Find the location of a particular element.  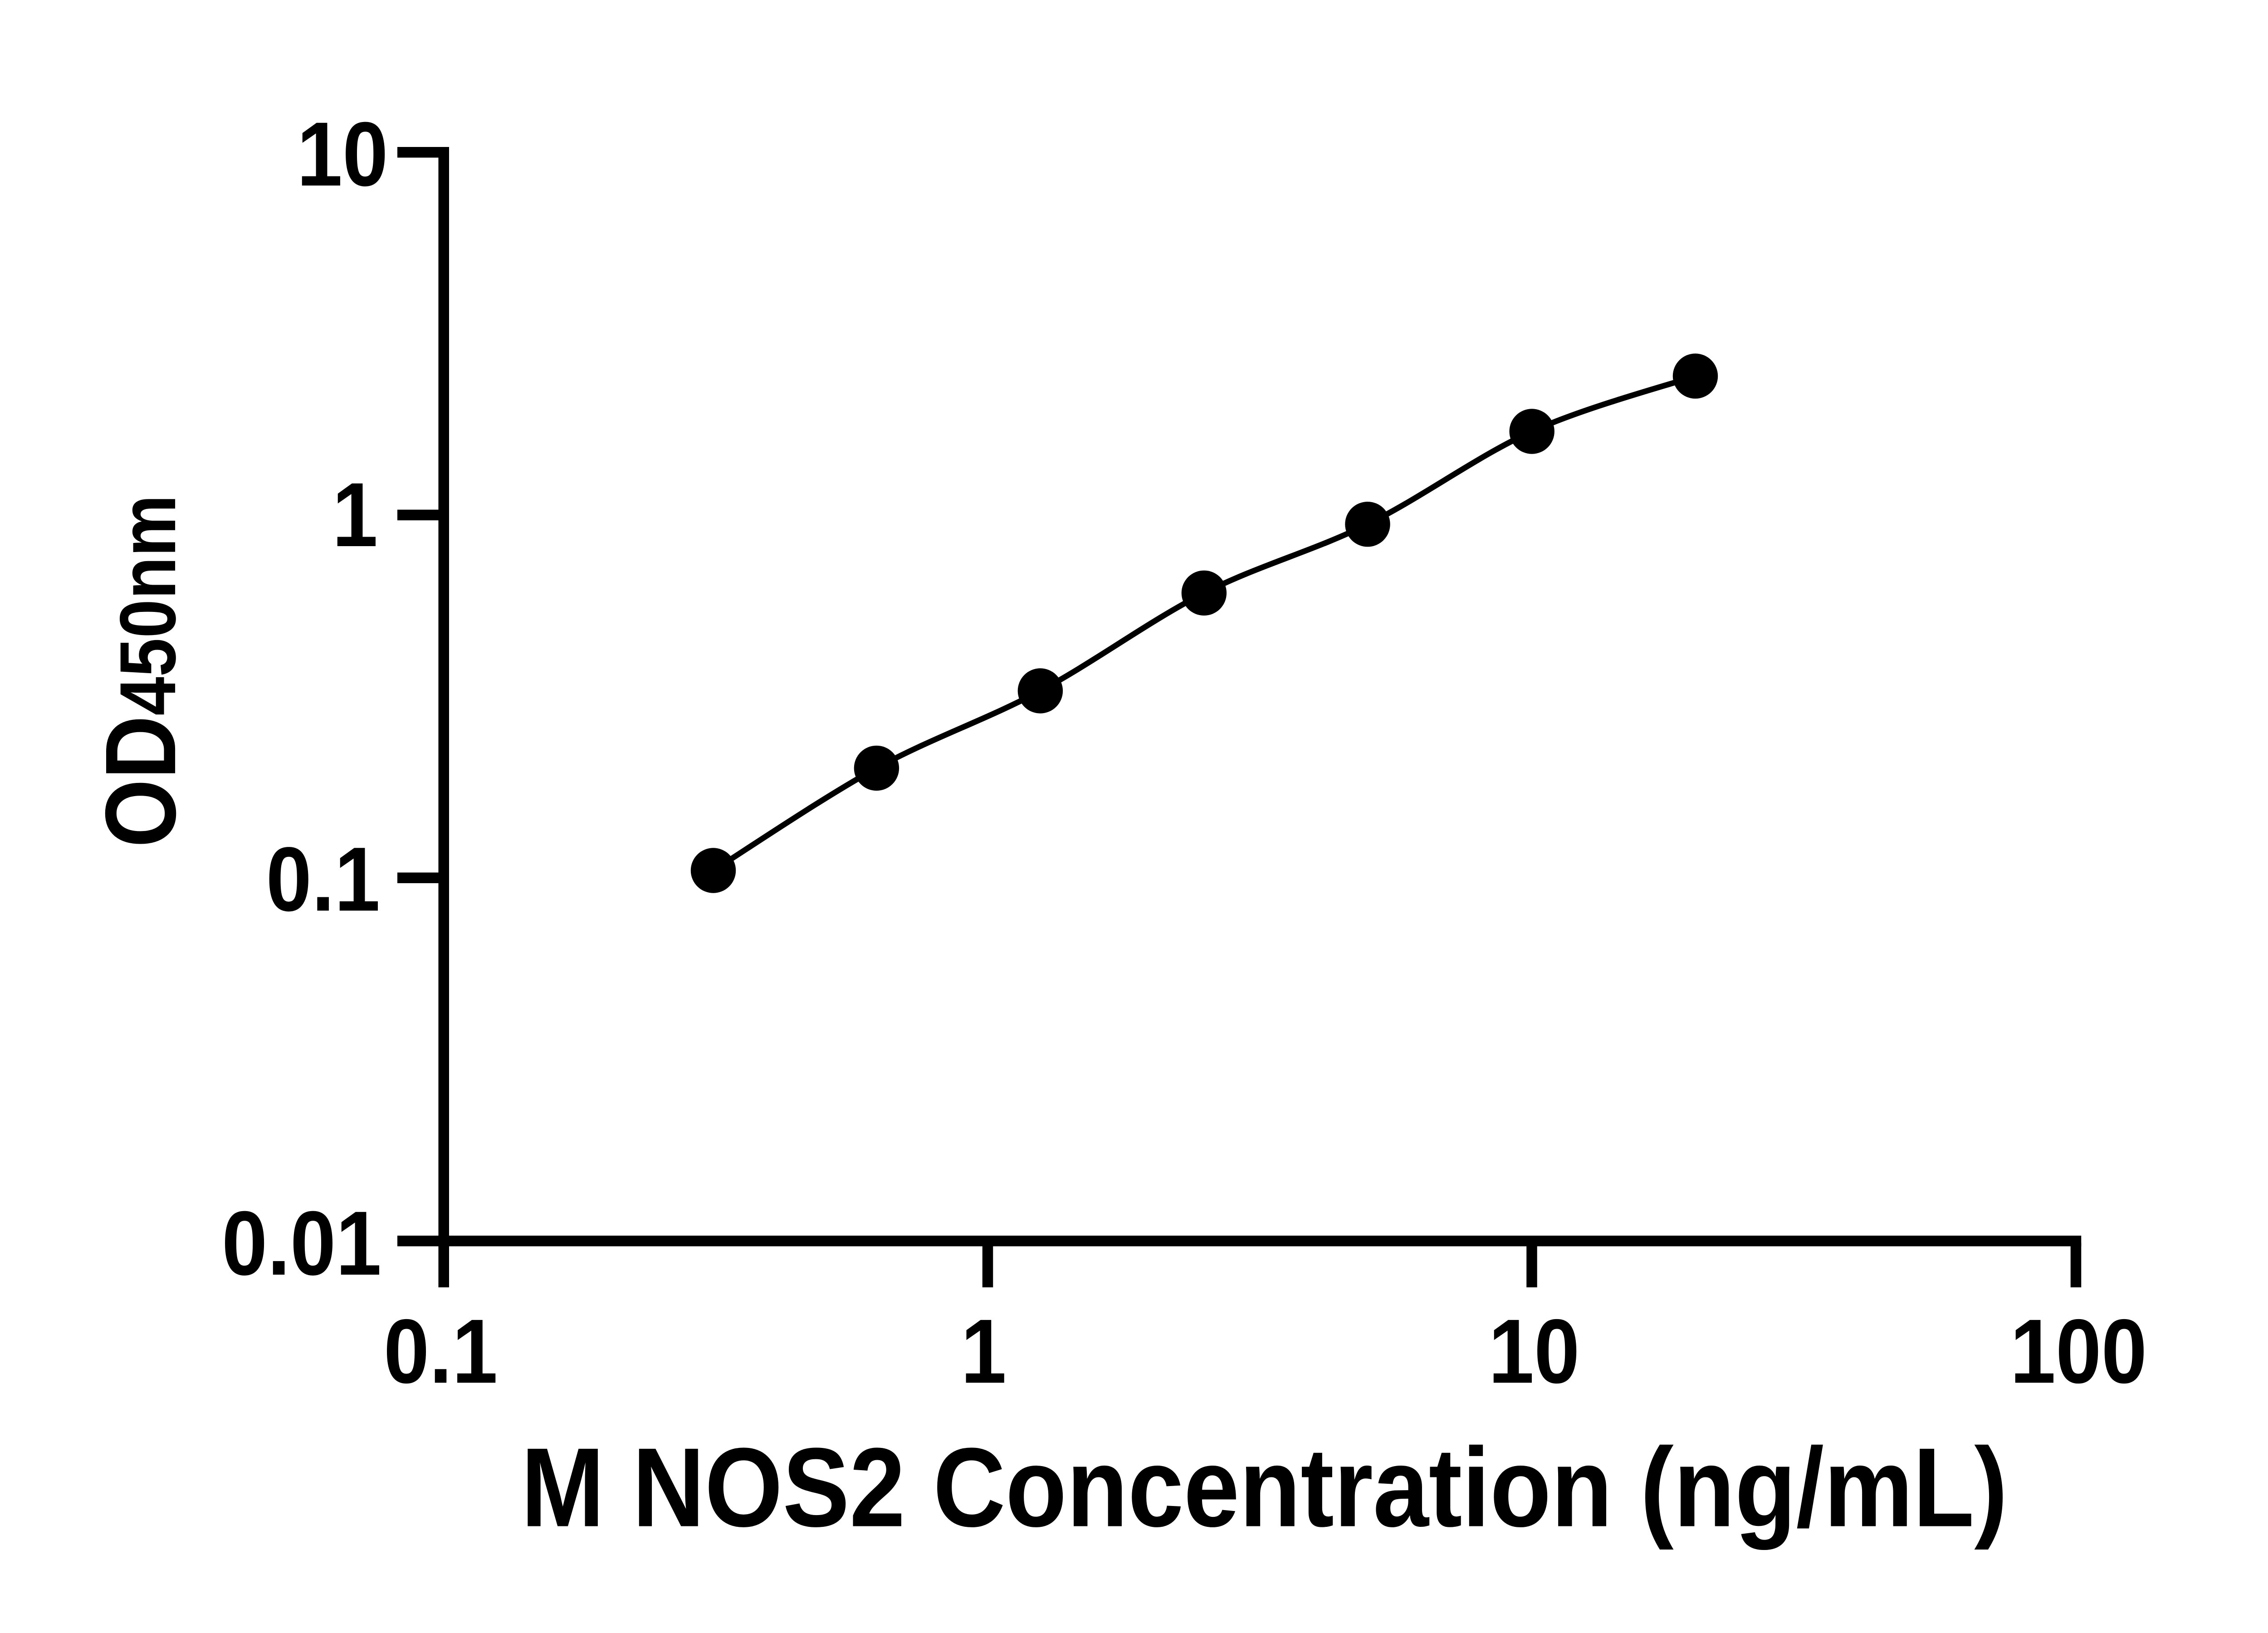

svg-text: 0.01 is located at coordinates (302, 1243).